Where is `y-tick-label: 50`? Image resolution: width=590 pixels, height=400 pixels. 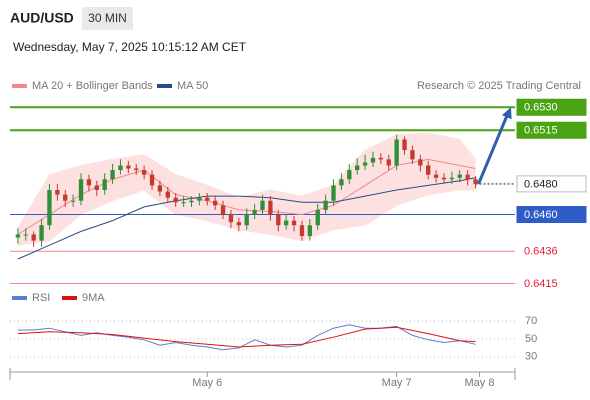 y-tick-label: 50 is located at coordinates (531, 339).